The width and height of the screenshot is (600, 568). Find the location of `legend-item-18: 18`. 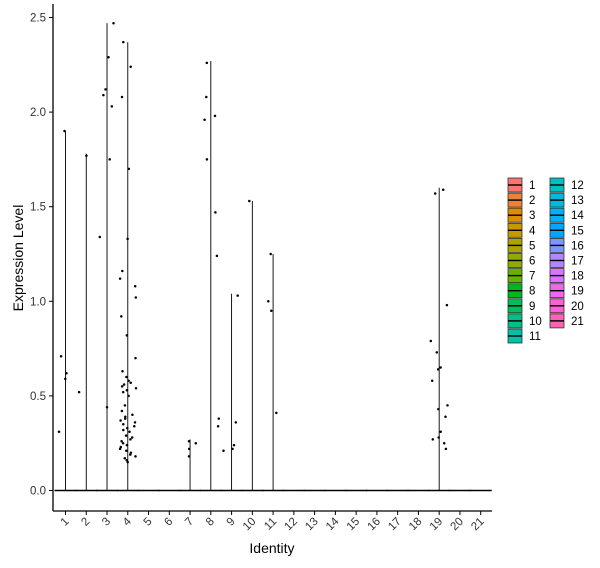

legend-item-18: 18 is located at coordinates (566, 276).